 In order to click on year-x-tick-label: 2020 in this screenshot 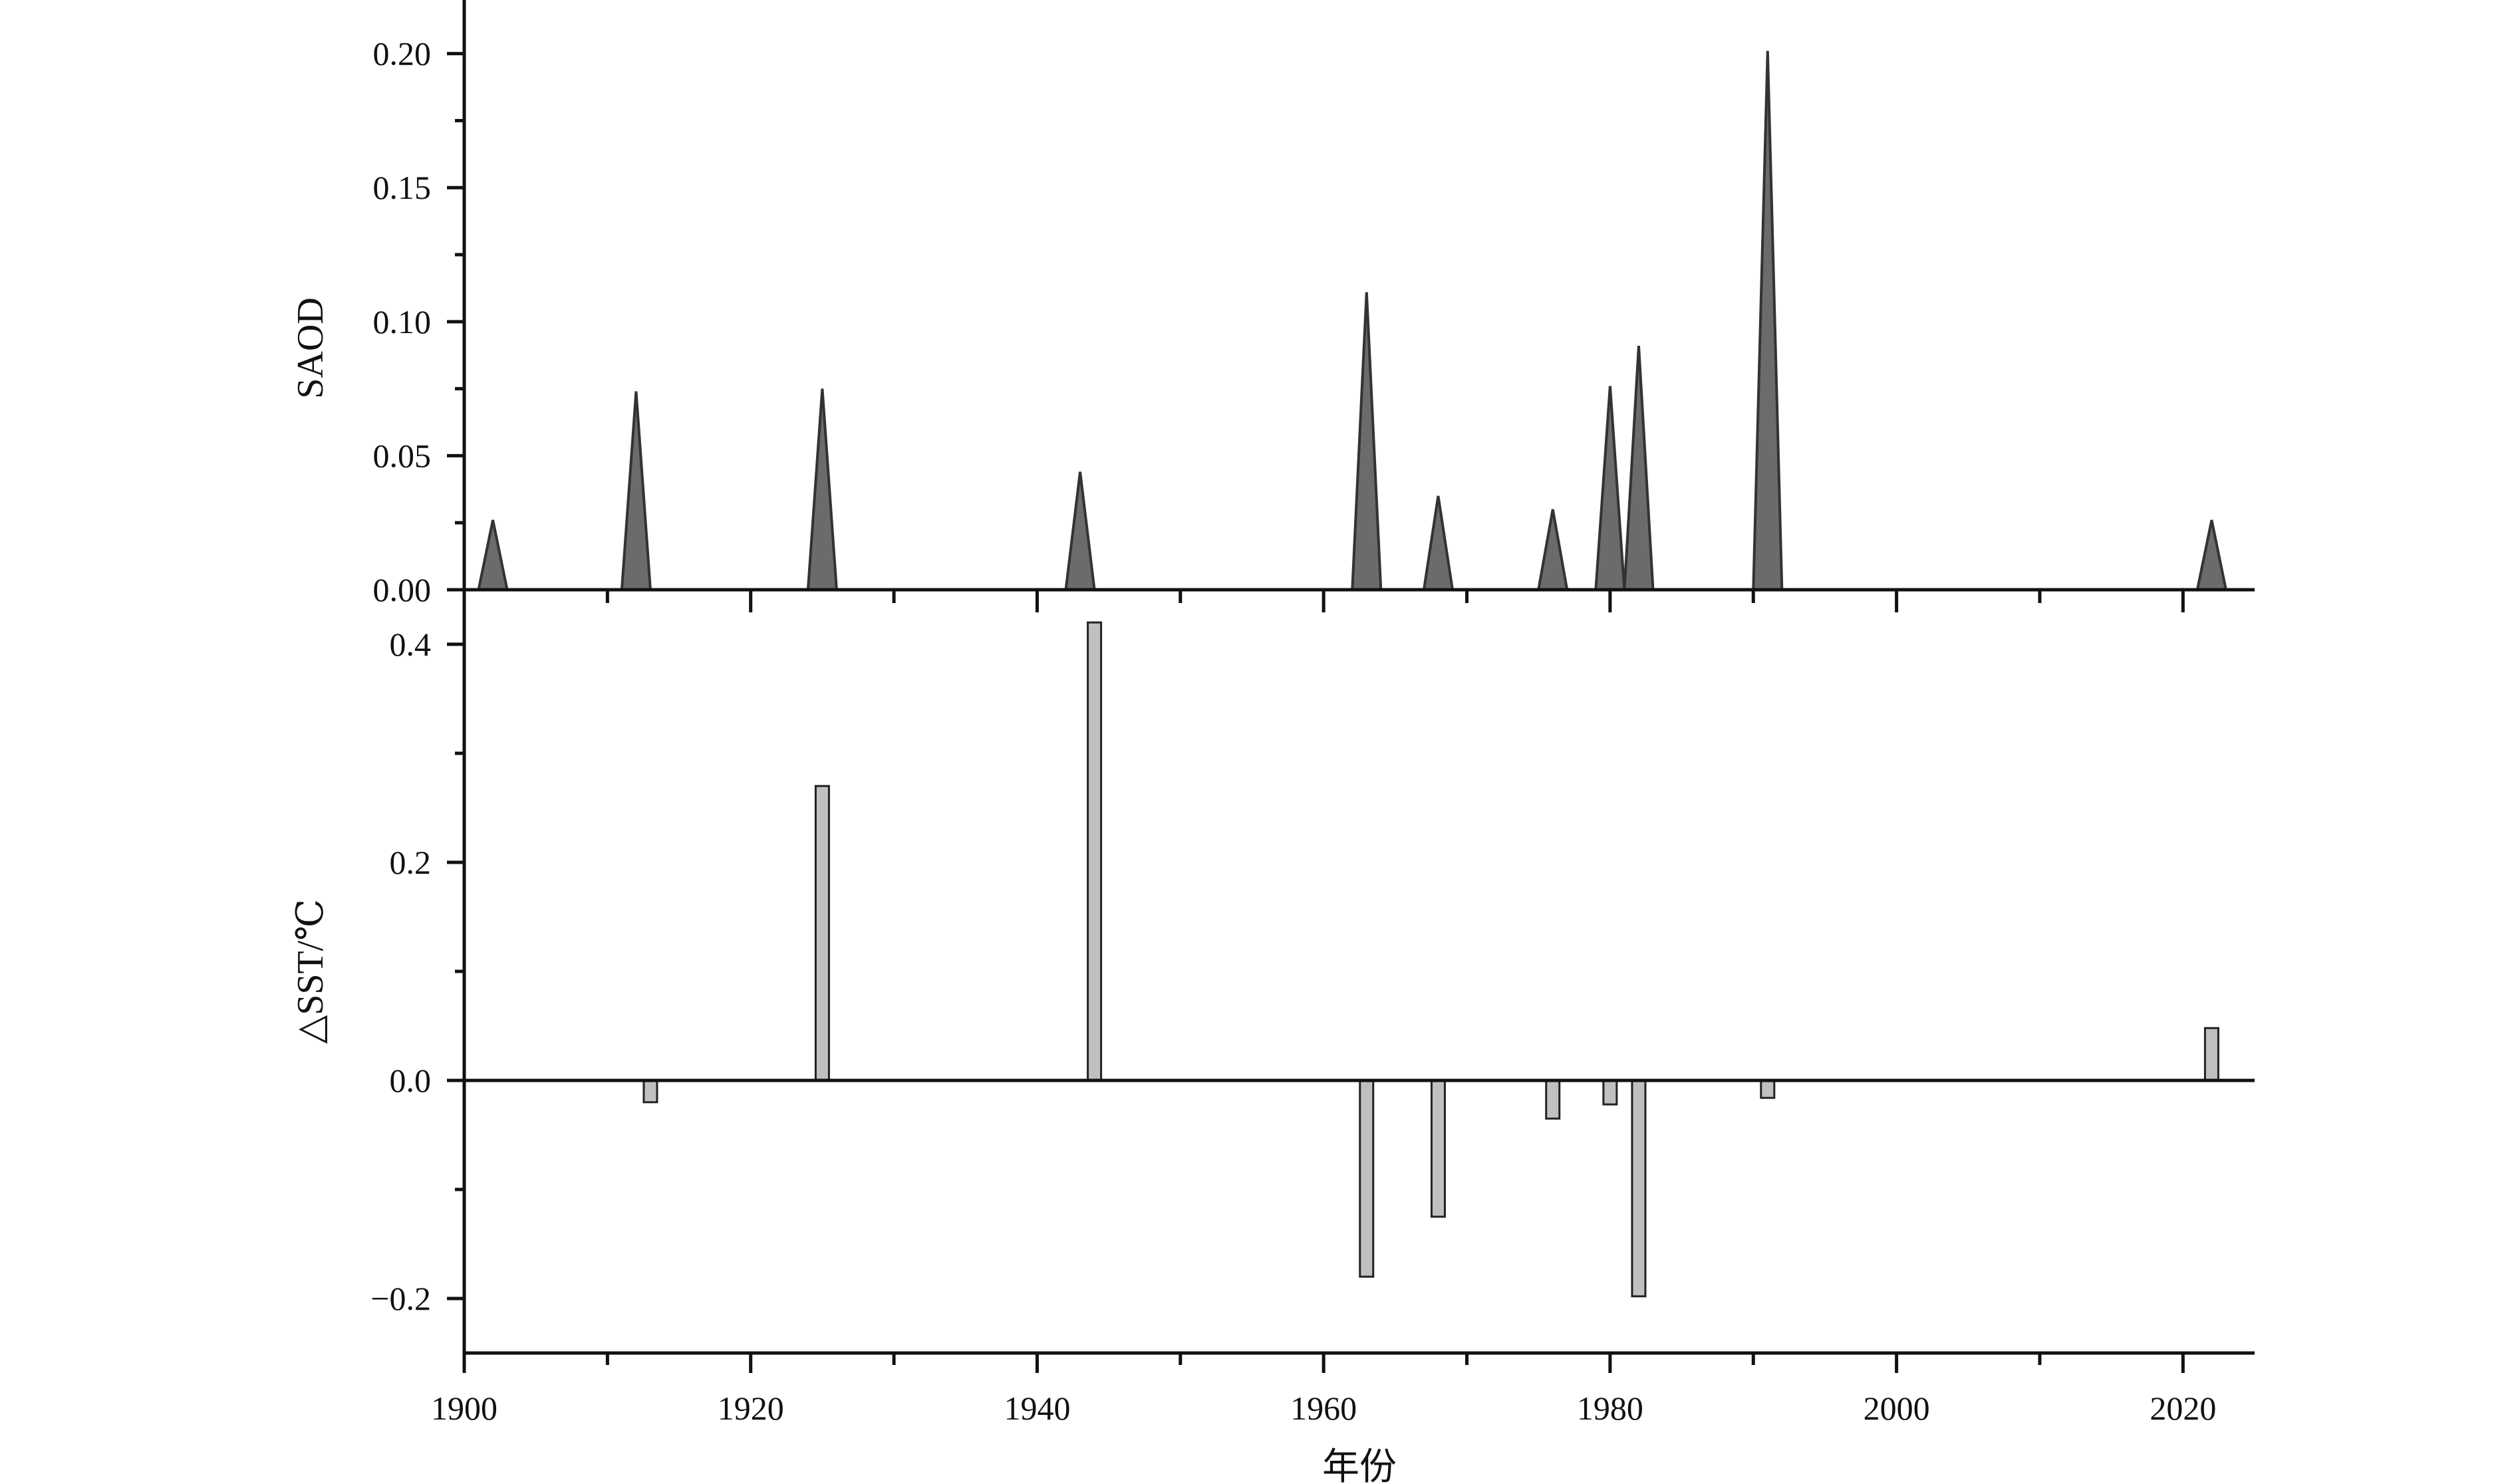, I will do `click(2183, 1408)`.